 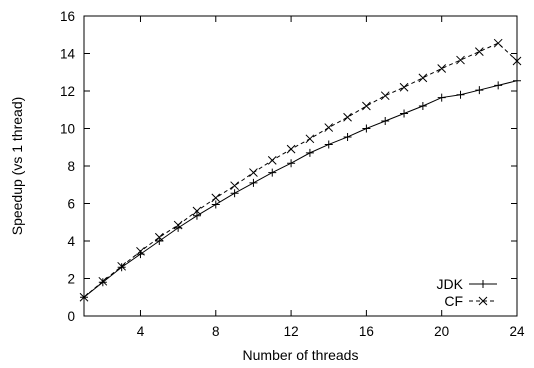 I want to click on x-tick-label: 8, so click(x=216, y=331).